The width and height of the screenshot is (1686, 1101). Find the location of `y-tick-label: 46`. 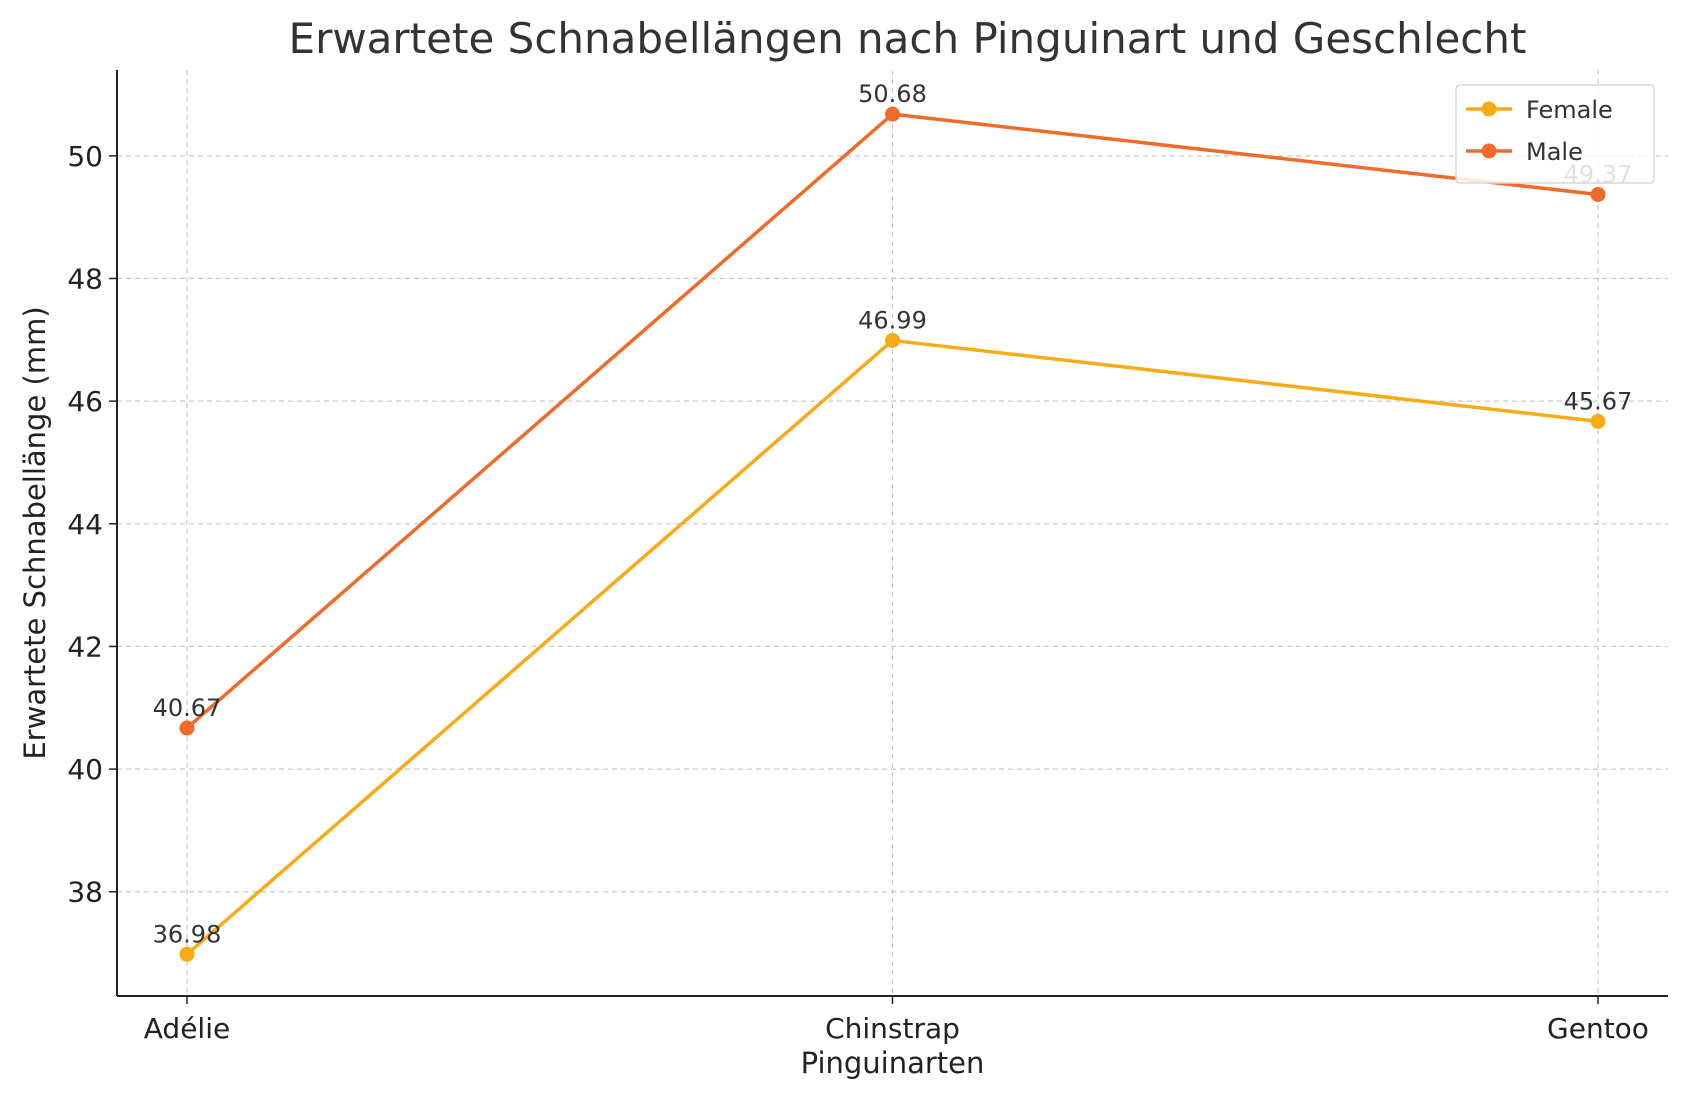

y-tick-label: 46 is located at coordinates (85, 401).